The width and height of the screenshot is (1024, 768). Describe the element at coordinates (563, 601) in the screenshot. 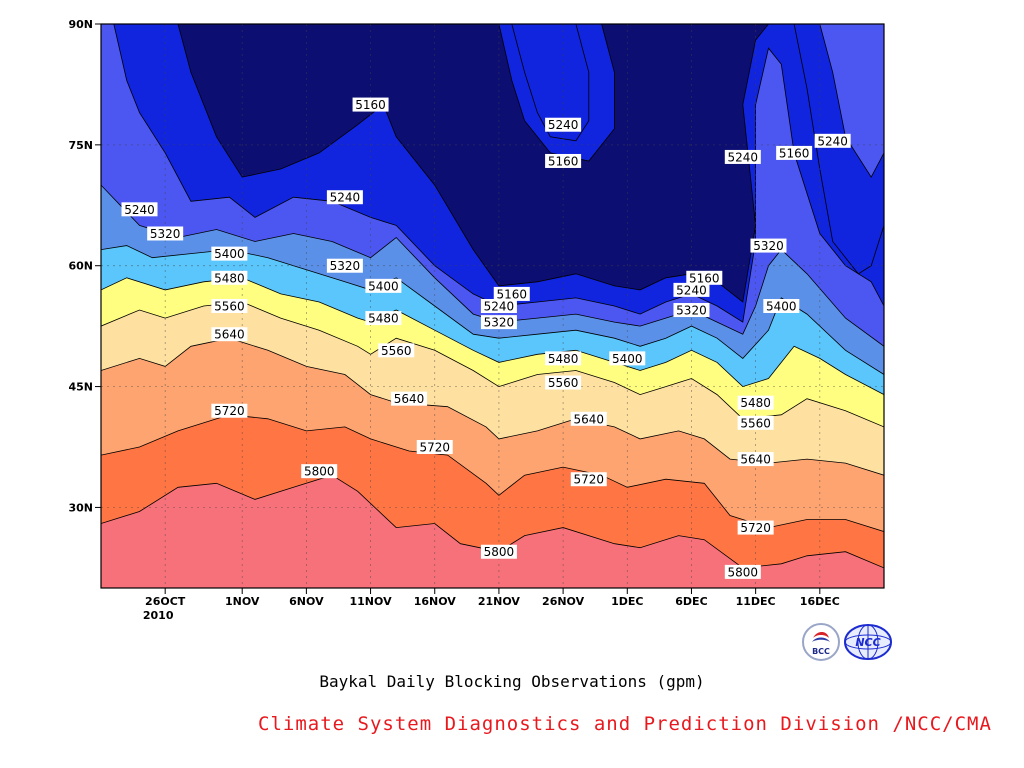

I see `x-tick-label: 26NOV` at that location.